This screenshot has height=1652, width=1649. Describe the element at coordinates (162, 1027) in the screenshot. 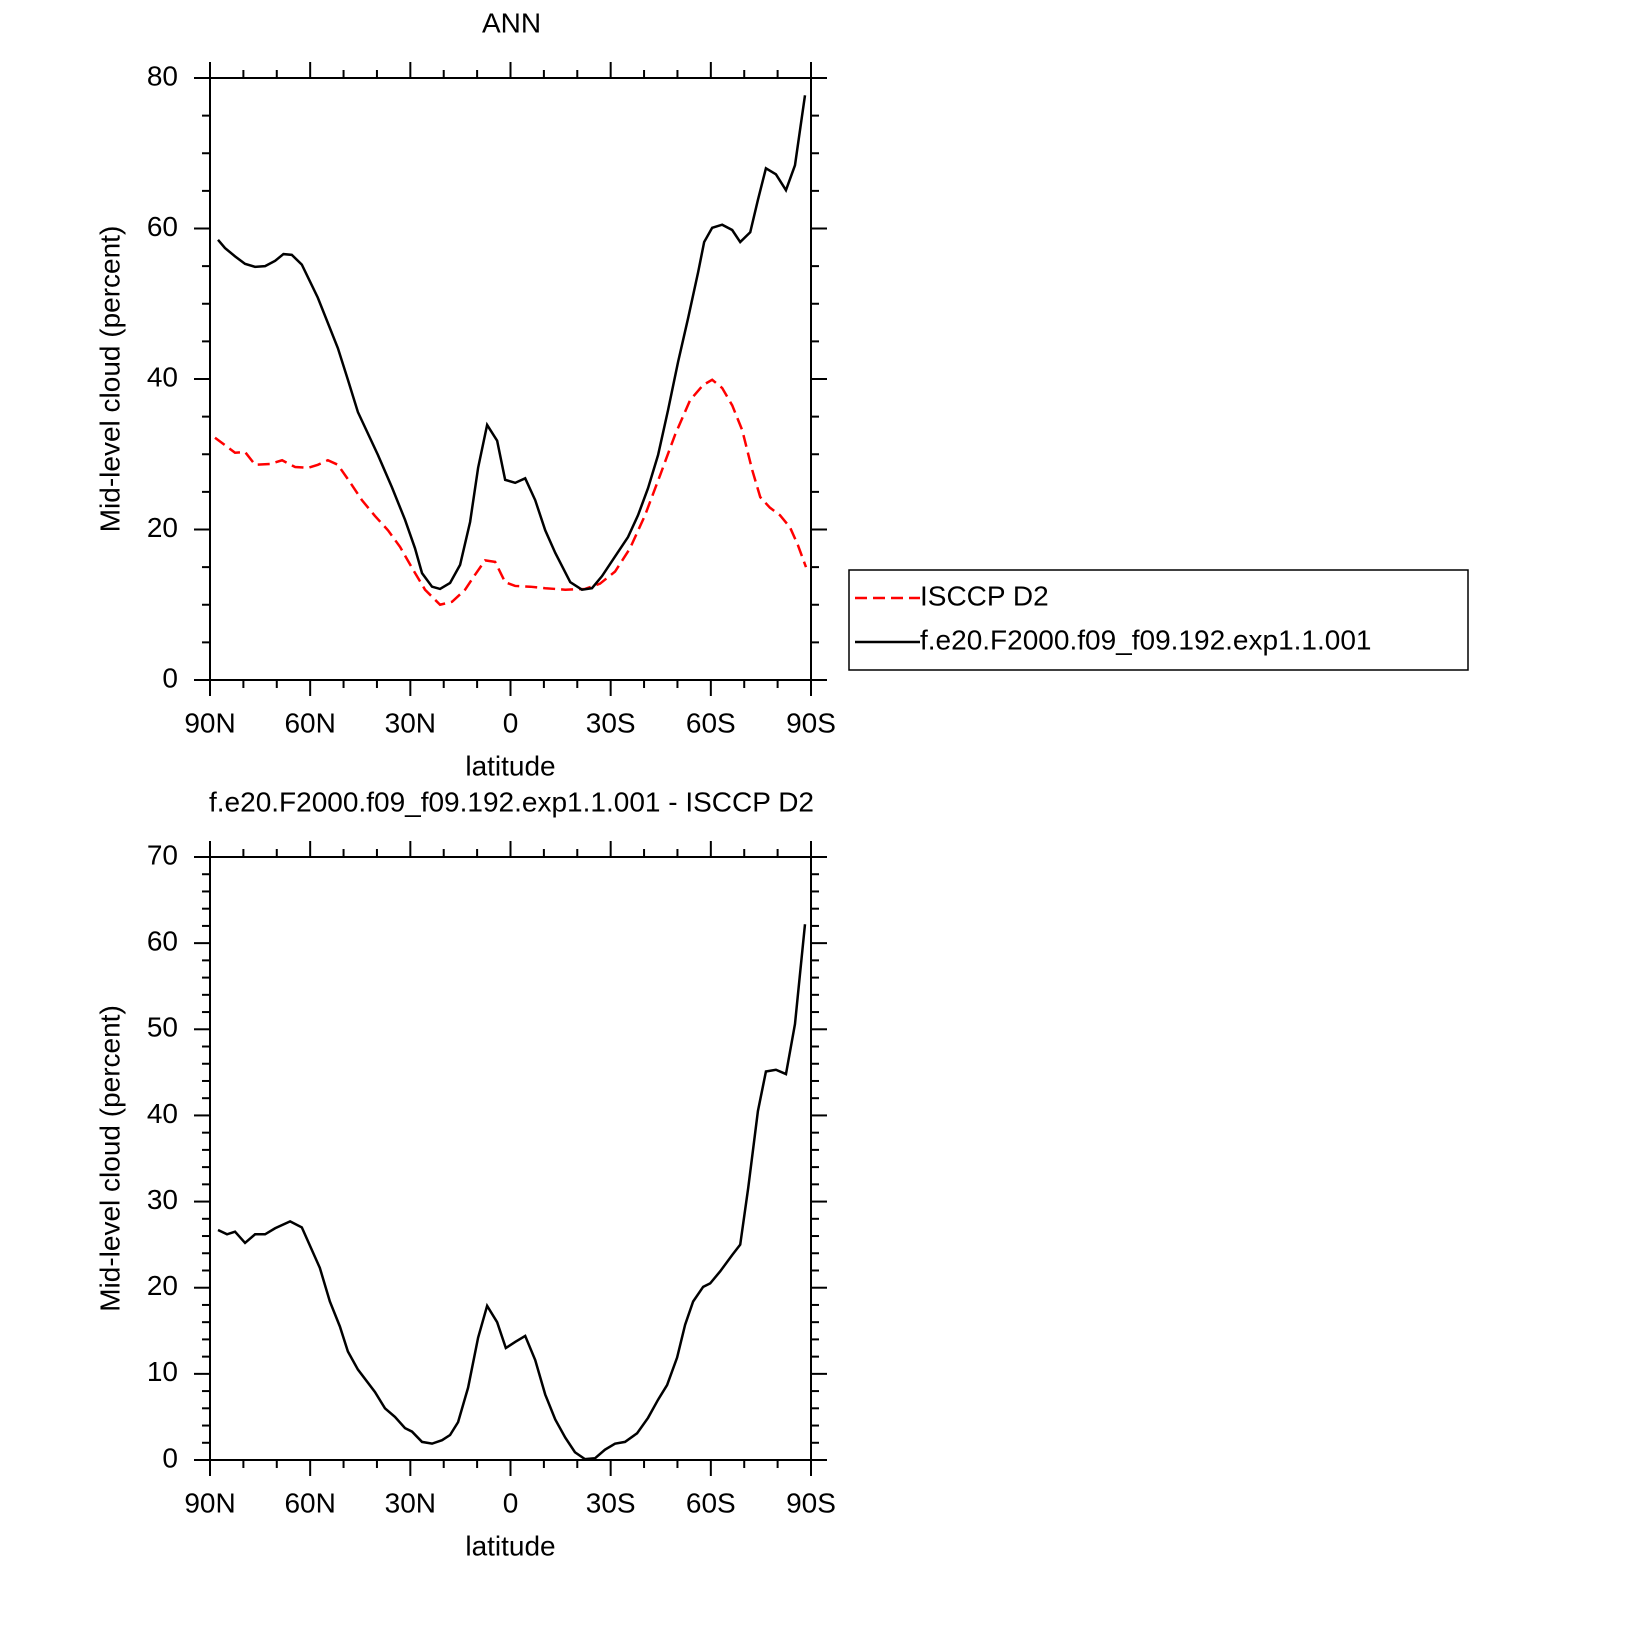

I see `y-tick-label: 50` at that location.